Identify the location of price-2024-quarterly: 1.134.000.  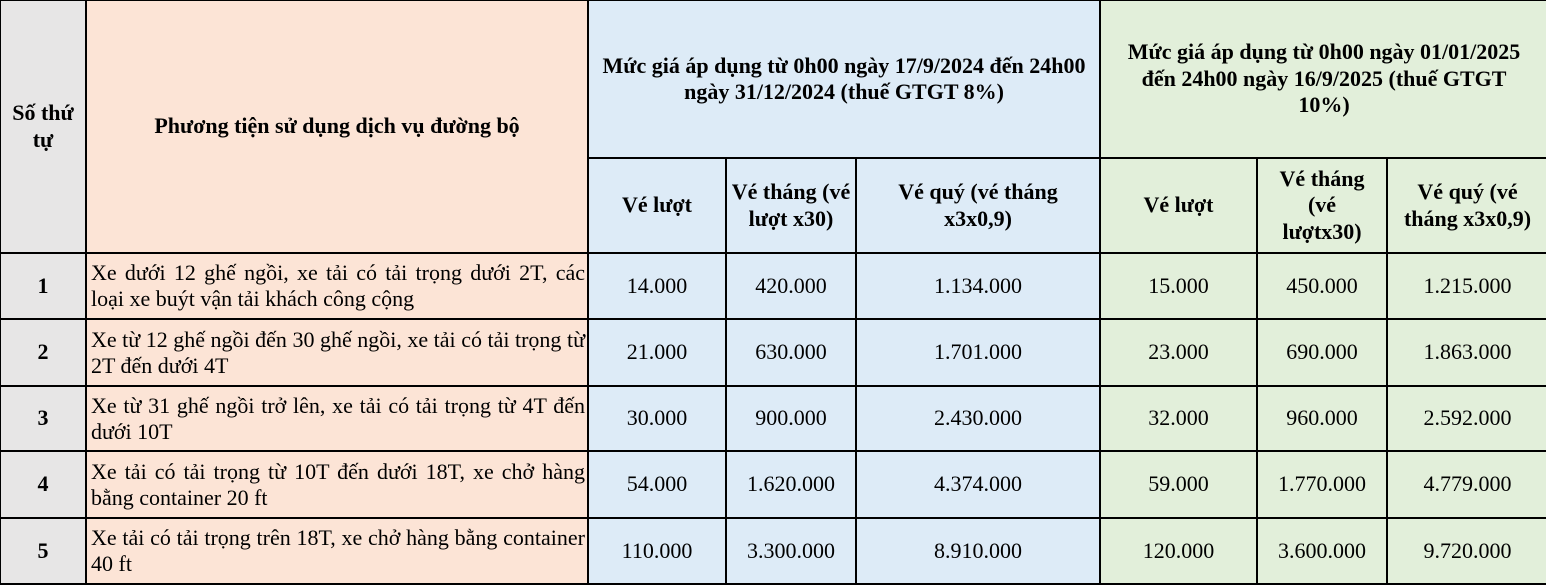
(978, 286).